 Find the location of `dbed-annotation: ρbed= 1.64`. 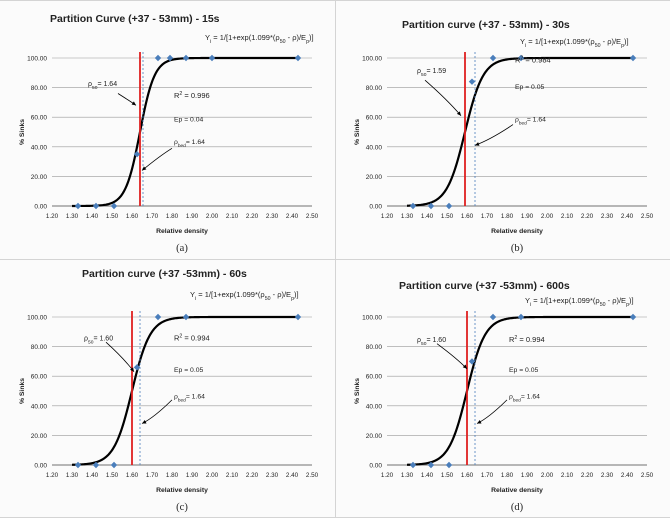

dbed-annotation: ρbed= 1.64 is located at coordinates (524, 398).